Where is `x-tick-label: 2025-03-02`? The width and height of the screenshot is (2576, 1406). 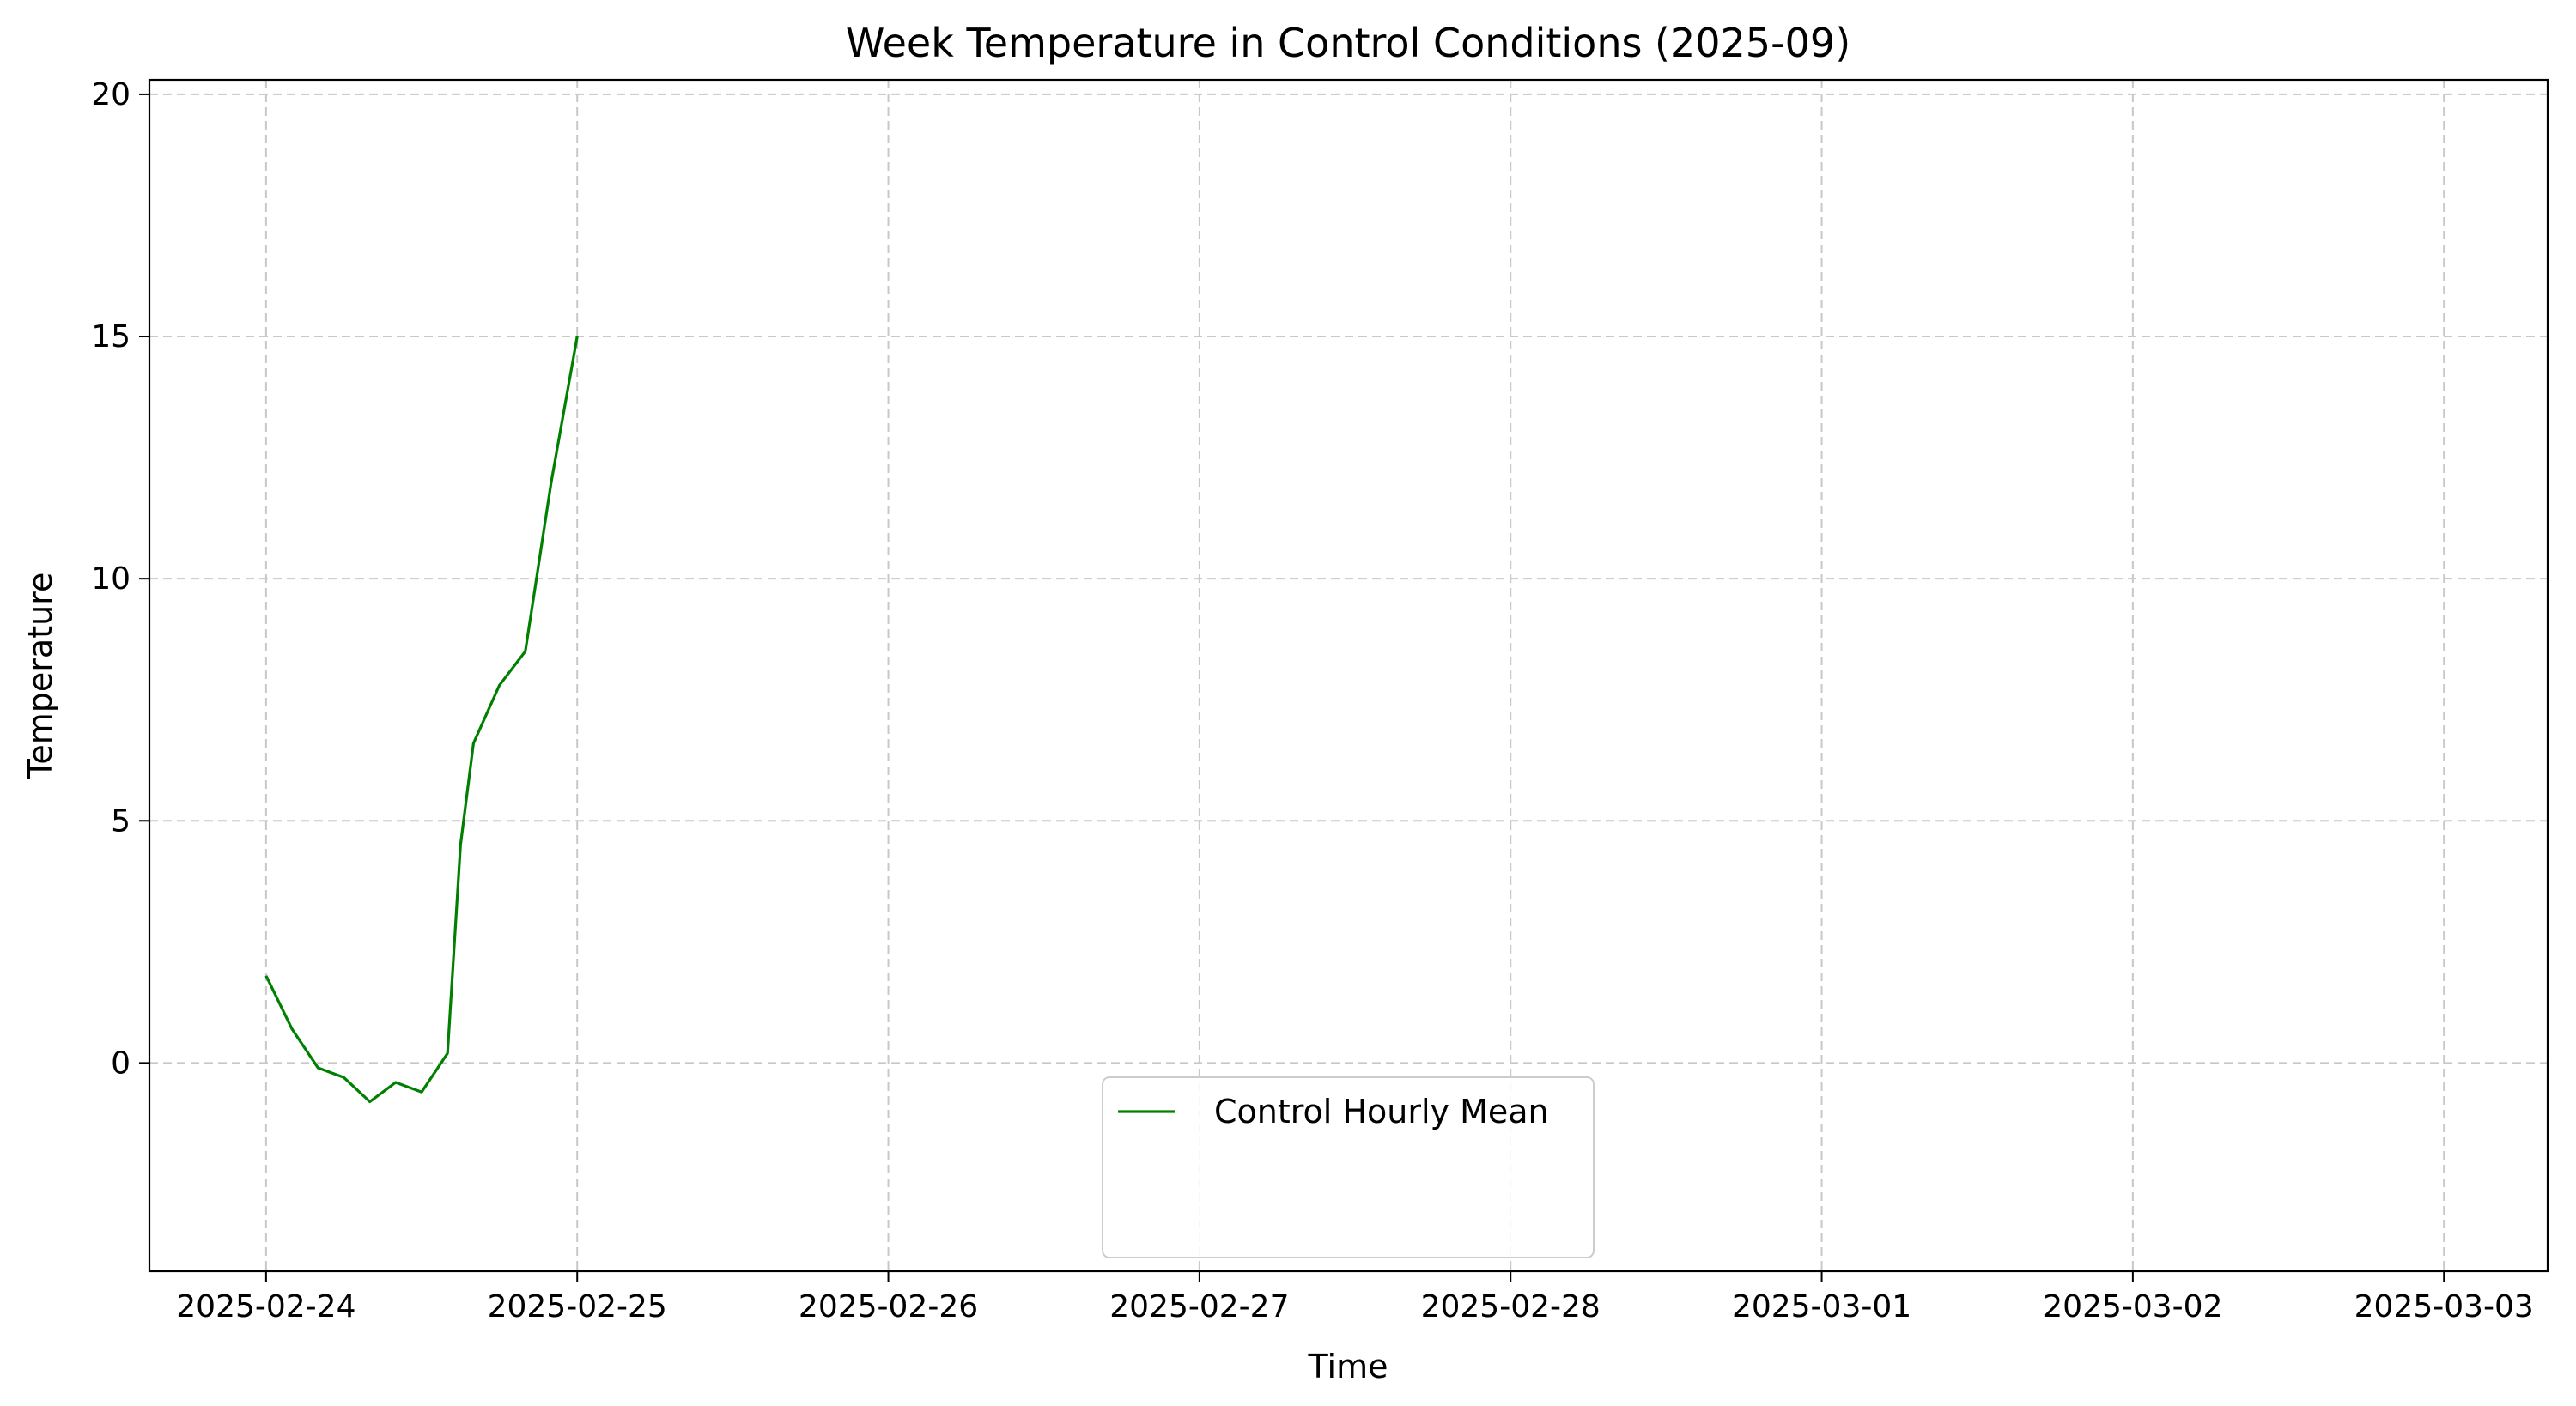 x-tick-label: 2025-03-02 is located at coordinates (2133, 1306).